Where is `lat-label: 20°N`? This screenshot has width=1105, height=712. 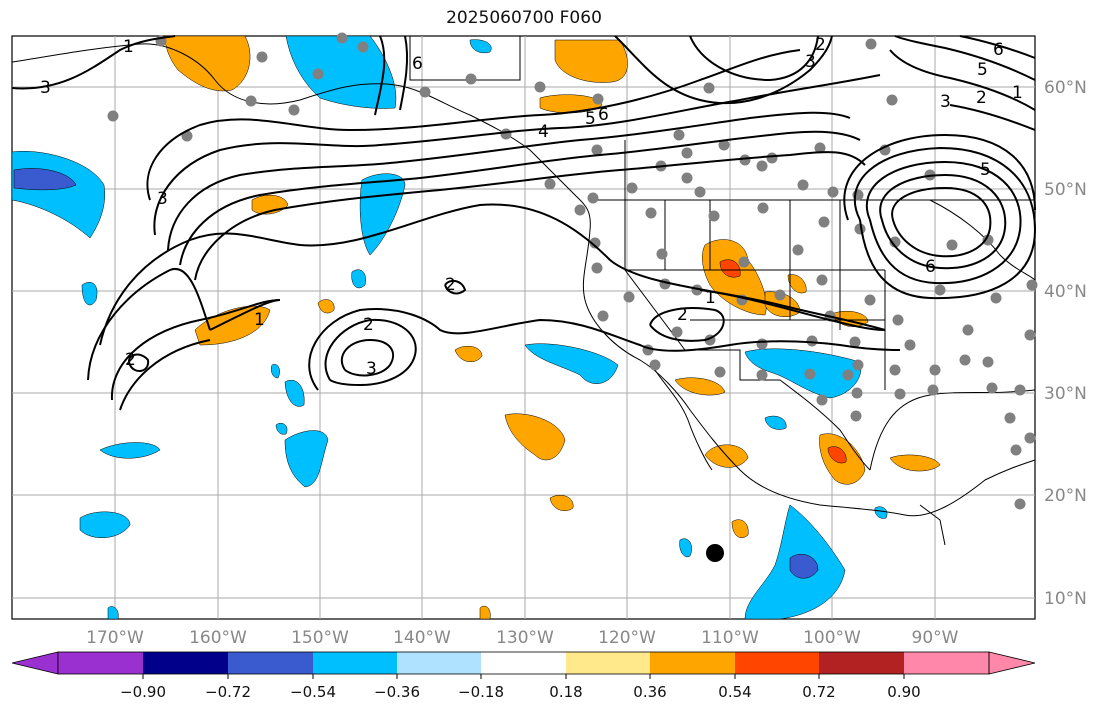 lat-label: 20°N is located at coordinates (1065, 496).